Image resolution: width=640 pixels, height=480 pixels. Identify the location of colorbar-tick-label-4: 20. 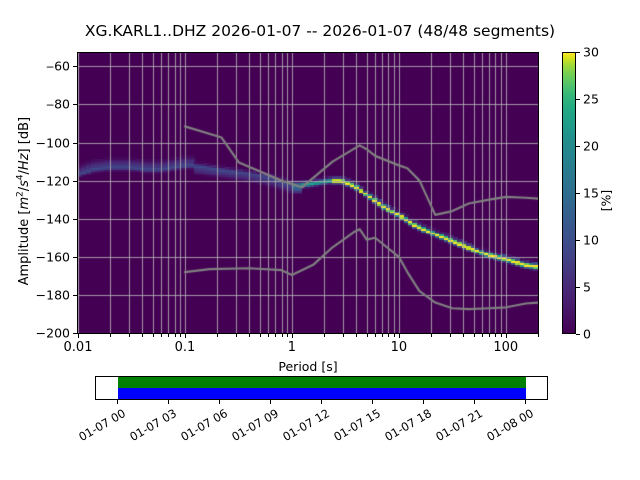
(591, 146).